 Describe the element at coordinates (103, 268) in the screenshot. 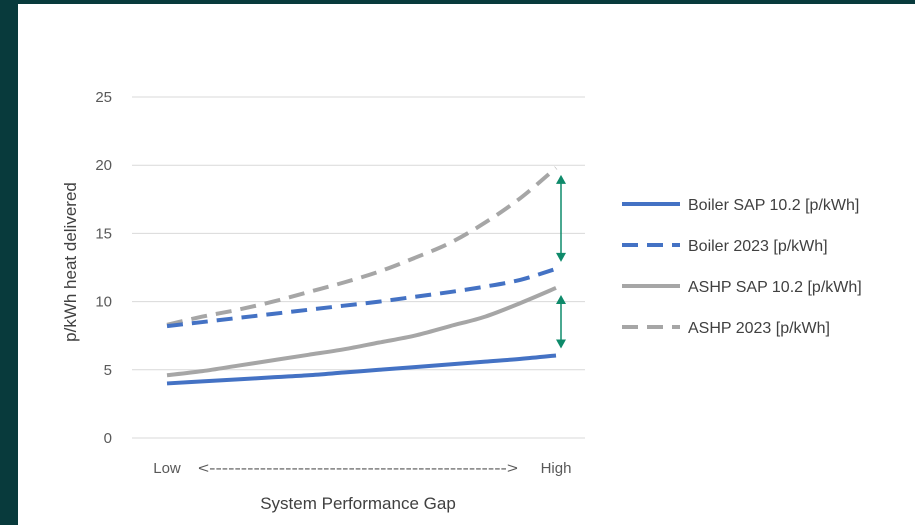

I see `y-axis-ticks: 0 5 10 15 20 25` at that location.